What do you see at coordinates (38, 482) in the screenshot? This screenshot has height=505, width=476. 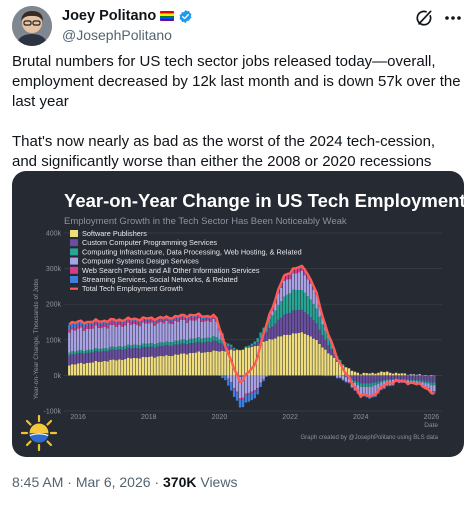 I see `post-time: 8:45 AM` at bounding box center [38, 482].